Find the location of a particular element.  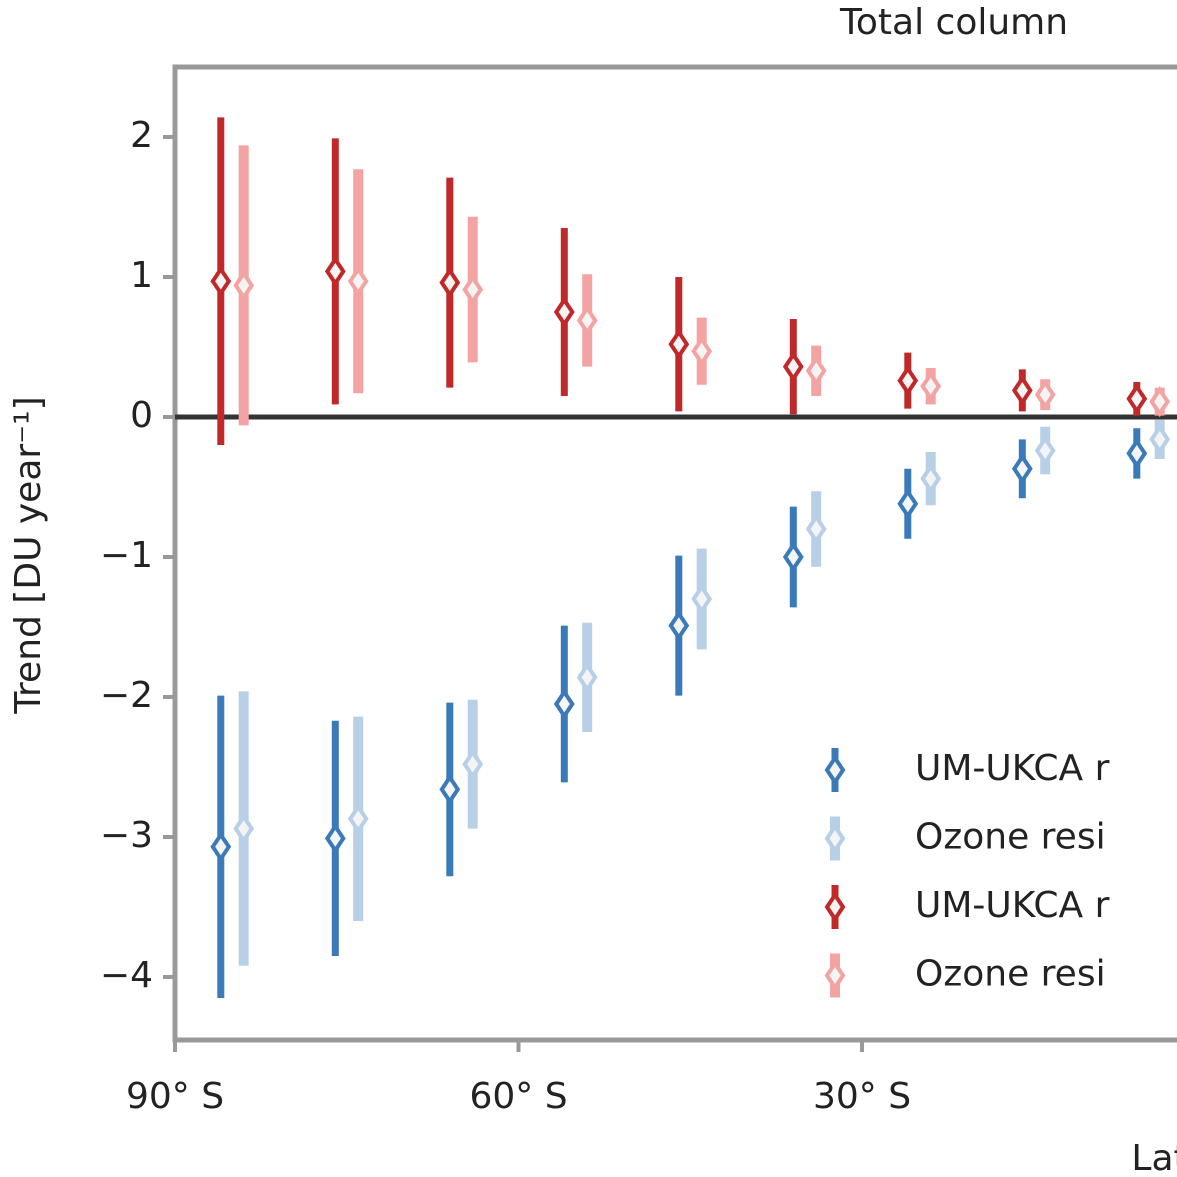

y-tick-label: 1 is located at coordinates (141, 275).